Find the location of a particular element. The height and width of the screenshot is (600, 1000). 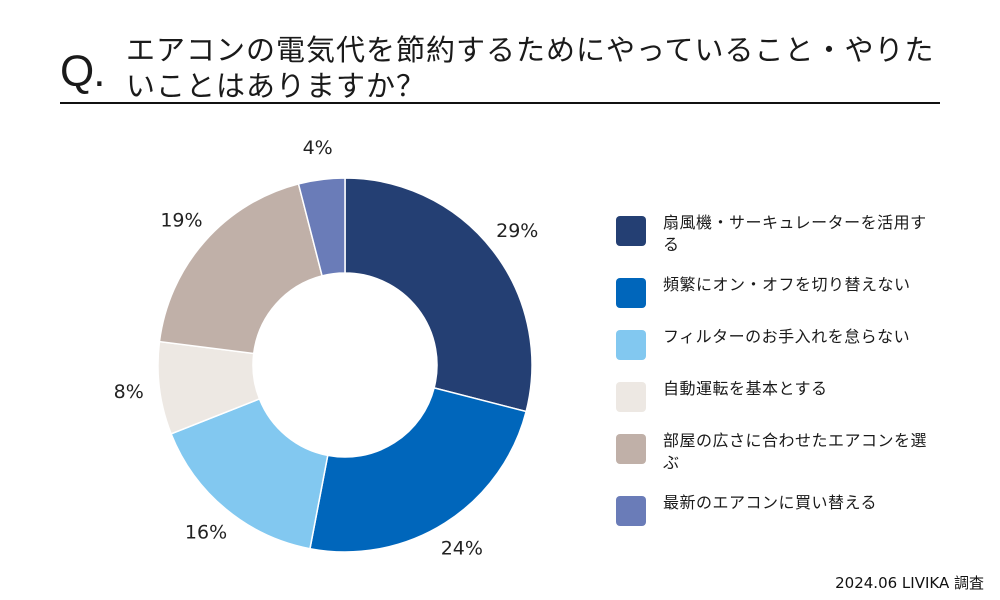

source-note: 2024.06 LIVIKA 調査 is located at coordinates (909, 583).